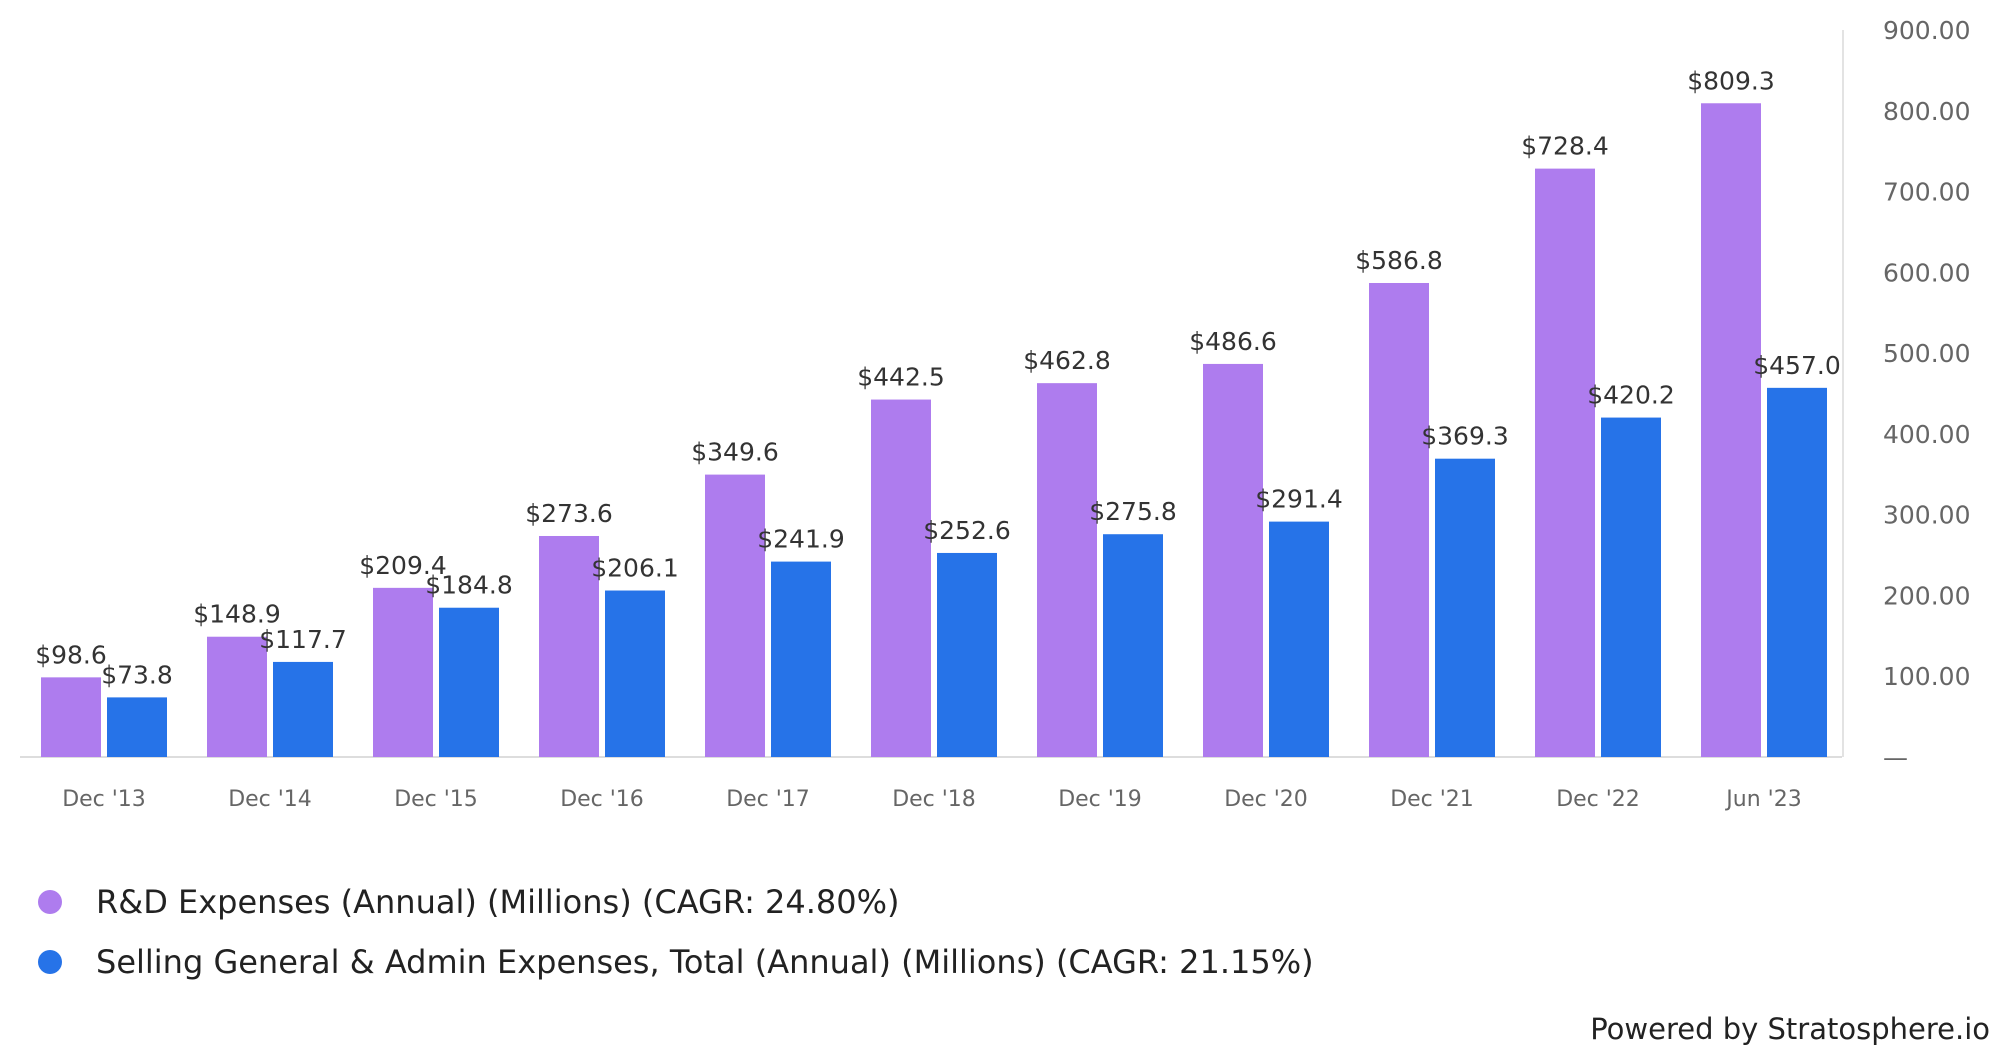 The width and height of the screenshot is (2000, 1055). What do you see at coordinates (1398, 260) in the screenshot?
I see `data-label: $586.8` at bounding box center [1398, 260].